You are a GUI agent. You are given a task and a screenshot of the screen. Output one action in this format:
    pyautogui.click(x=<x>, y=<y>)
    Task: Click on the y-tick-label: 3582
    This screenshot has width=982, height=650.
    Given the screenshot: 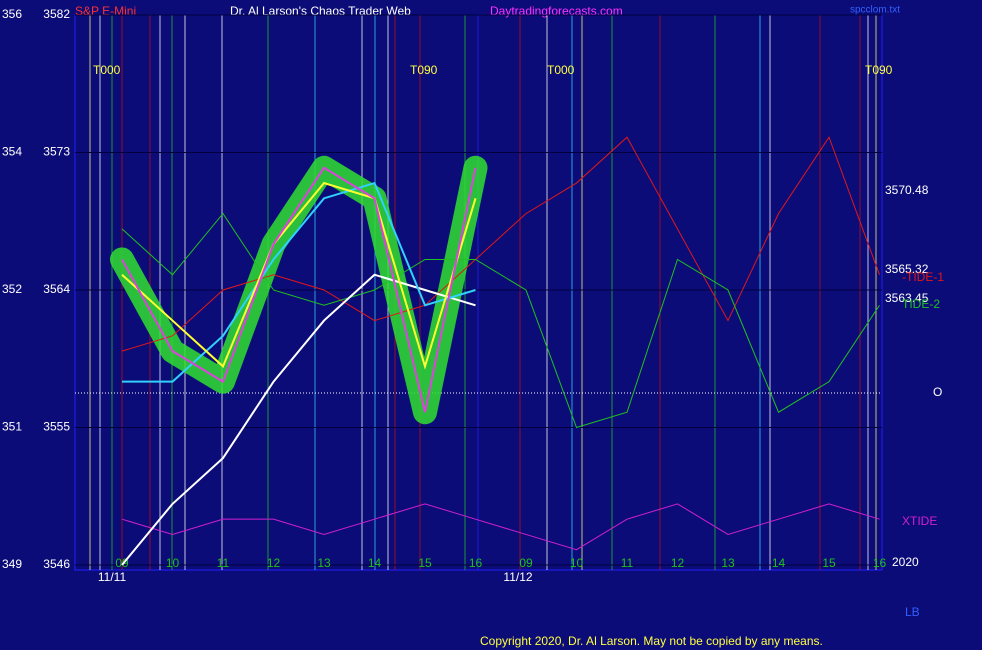 What is the action you would take?
    pyautogui.click(x=56, y=14)
    